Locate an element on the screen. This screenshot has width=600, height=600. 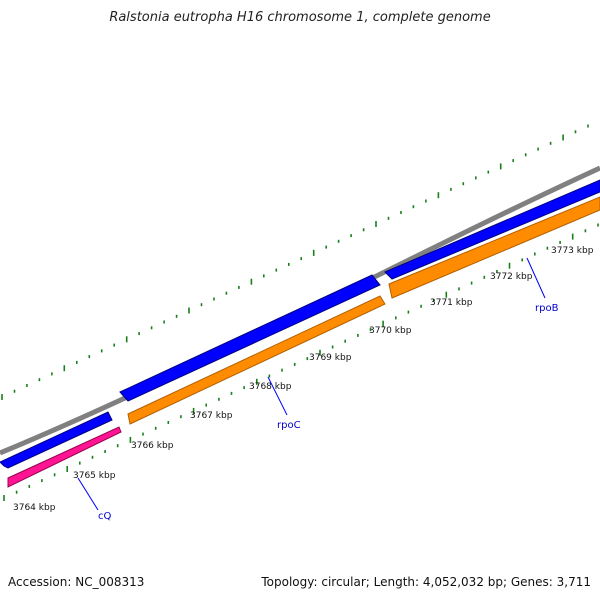
gene-label-cq: cQ is located at coordinates (104, 516).